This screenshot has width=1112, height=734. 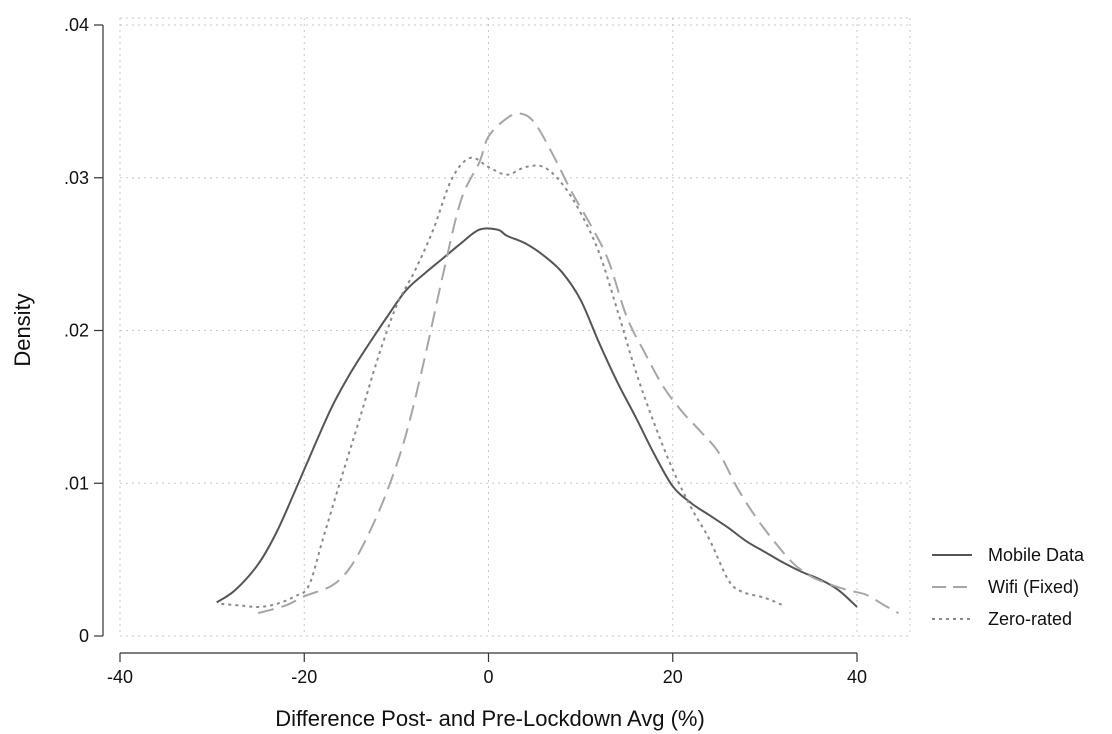 I want to click on x-tick-label: 40, so click(x=857, y=677).